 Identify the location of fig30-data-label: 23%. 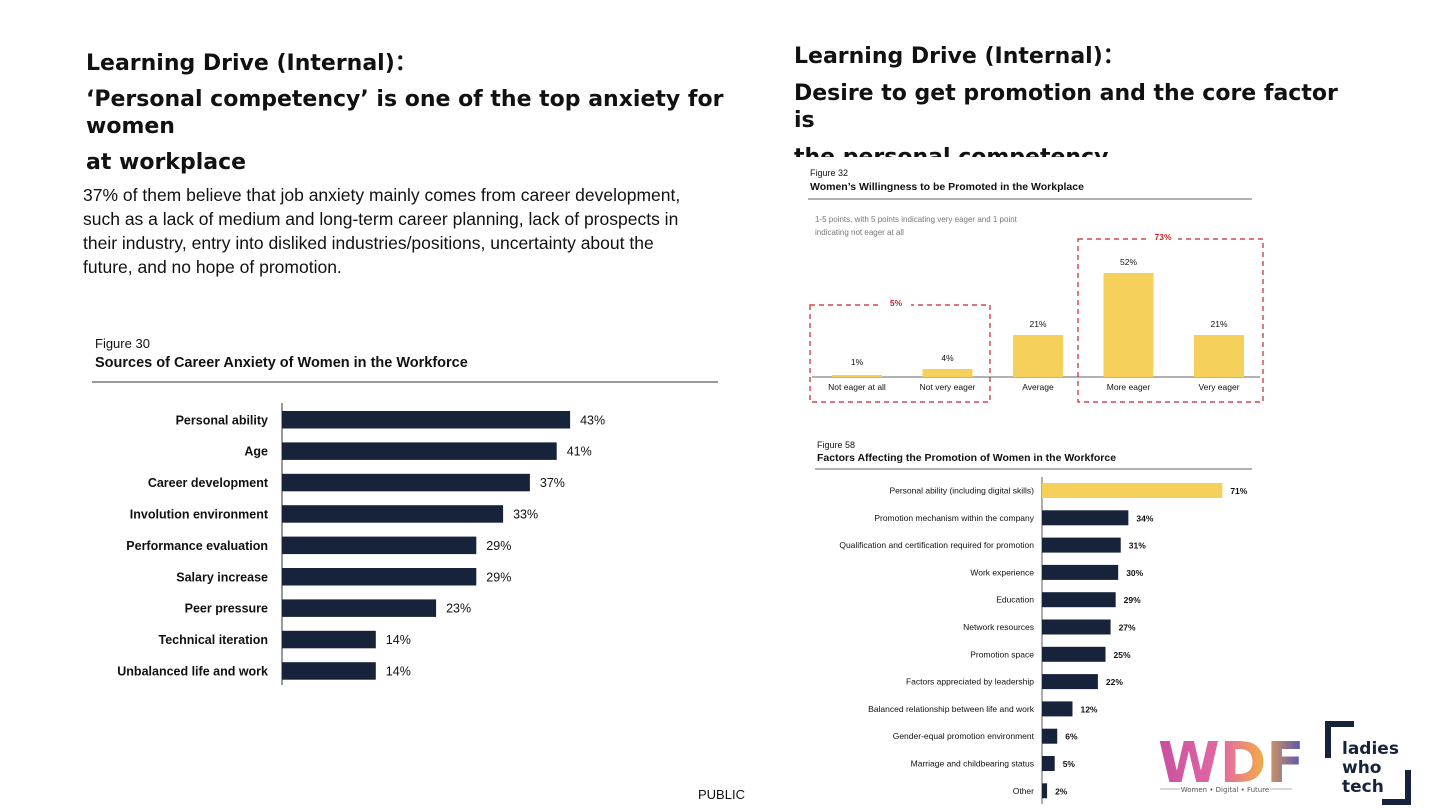
(458, 609).